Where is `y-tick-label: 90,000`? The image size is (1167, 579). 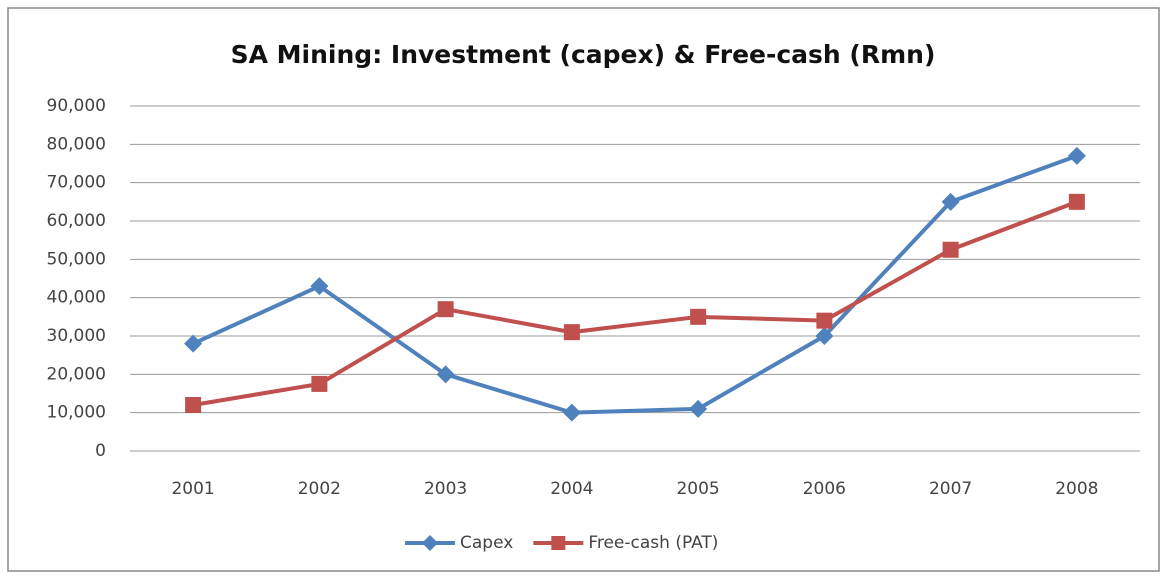
y-tick-label: 90,000 is located at coordinates (76, 106).